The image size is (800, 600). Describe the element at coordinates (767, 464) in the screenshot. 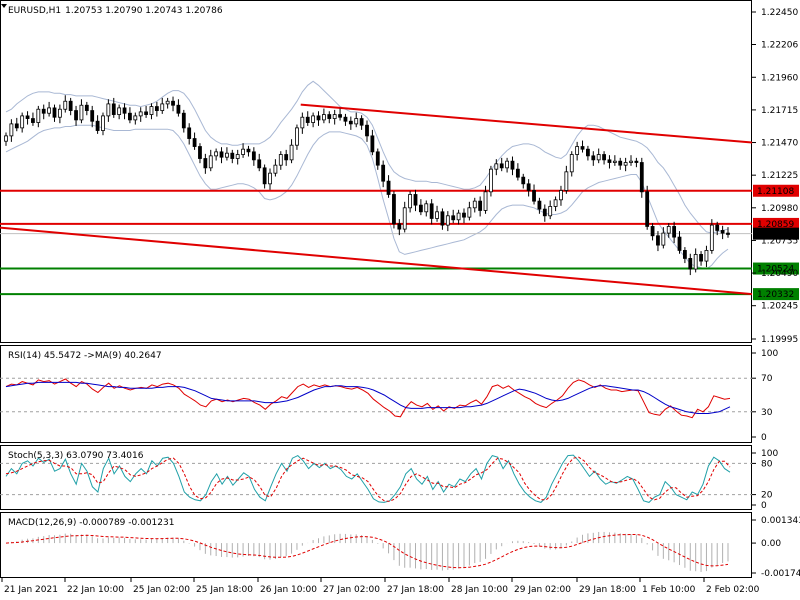

I see `indicator-tick-label: 80` at that location.